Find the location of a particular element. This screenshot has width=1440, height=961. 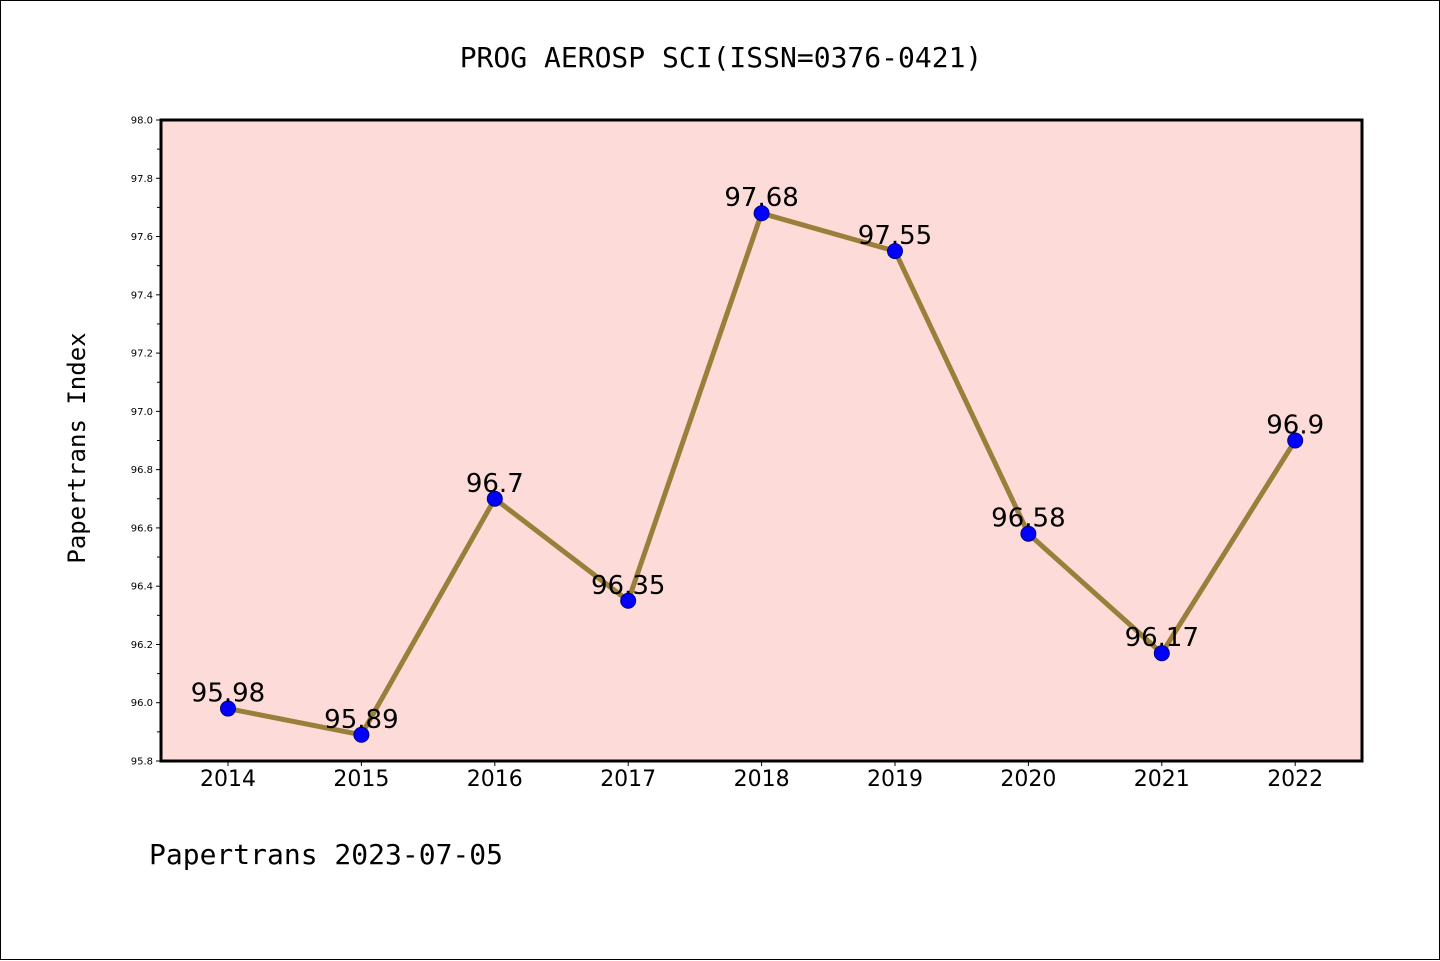

y-tick-label: 96.8 is located at coordinates (142, 470).